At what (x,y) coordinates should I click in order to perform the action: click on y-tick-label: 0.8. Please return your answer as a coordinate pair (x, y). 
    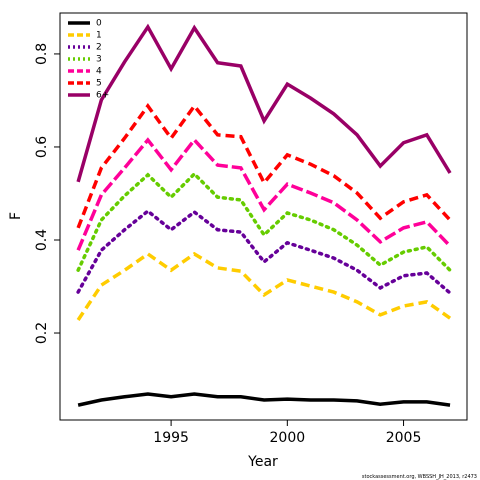
    Looking at the image, I should click on (42, 54).